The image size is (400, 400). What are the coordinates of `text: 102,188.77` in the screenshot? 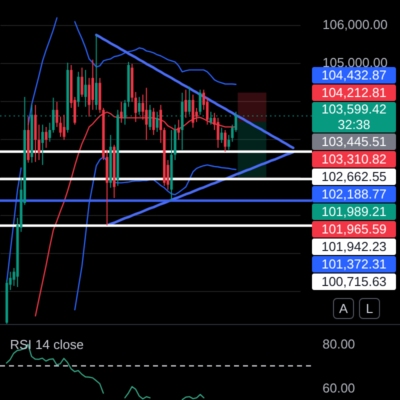 It's located at (354, 194).